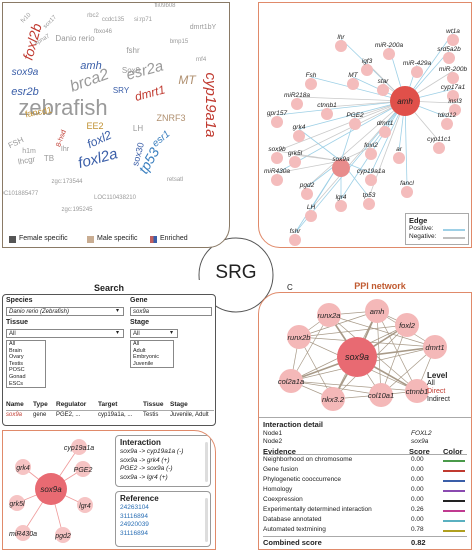 The height and width of the screenshot is (552, 474). Describe the element at coordinates (171, 118) in the screenshot. I see `wordcloud-word: ZNRF3` at that location.